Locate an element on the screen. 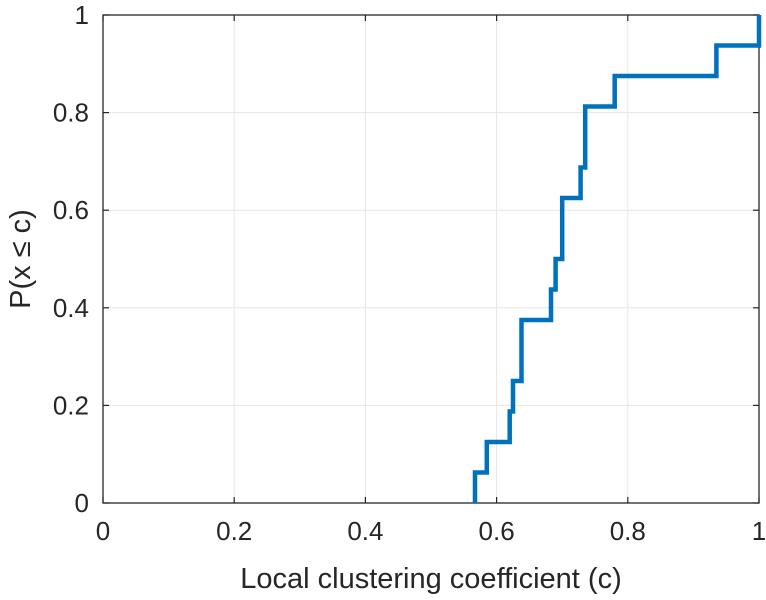 Image resolution: width=766 pixels, height=600 pixels. y-tick-labels: 0 0.2 0.4 0.6 0.8 1 is located at coordinates (71, 259).